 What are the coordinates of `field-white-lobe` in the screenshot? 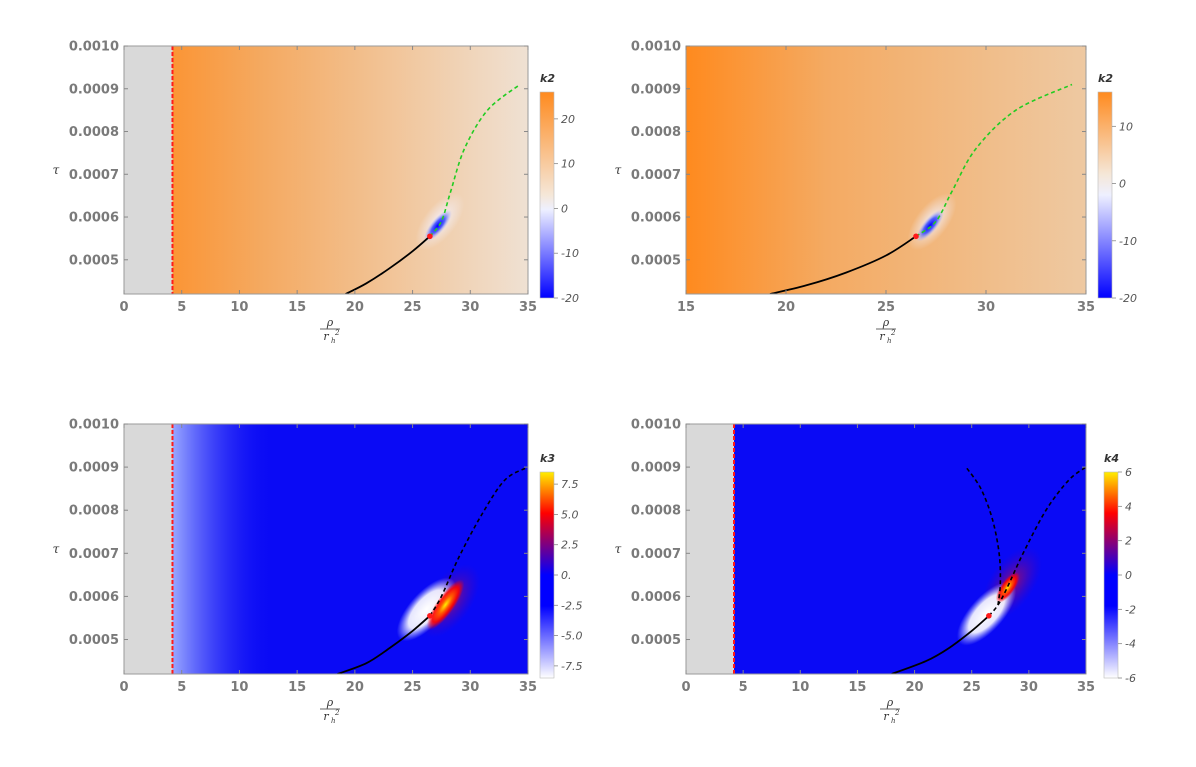 It's located at (426, 609).